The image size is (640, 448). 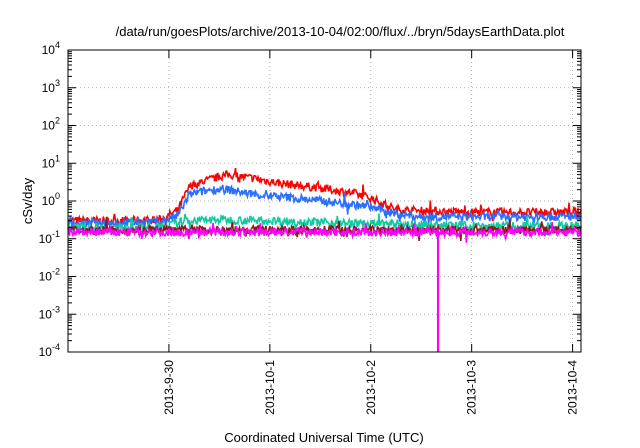 What do you see at coordinates (56, 234) in the screenshot?
I see `y-tick-exponent: -1` at bounding box center [56, 234].